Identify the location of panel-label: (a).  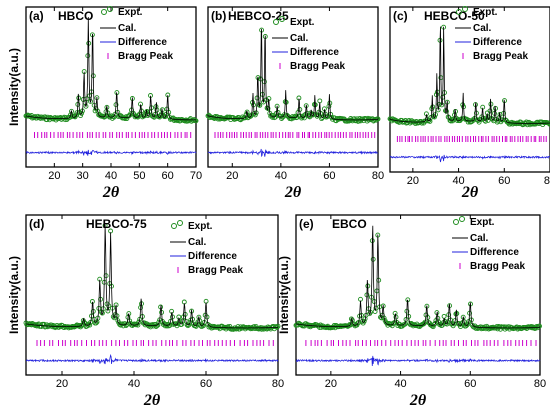
(36, 16).